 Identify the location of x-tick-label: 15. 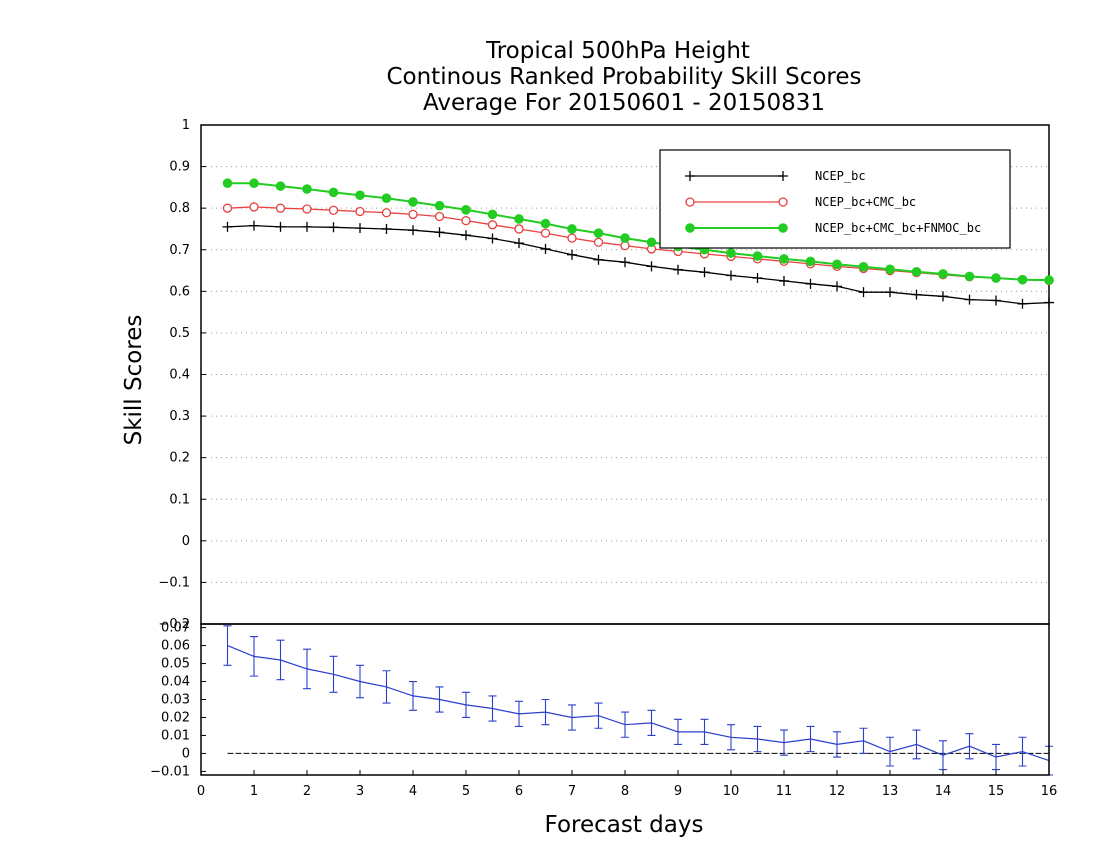
(996, 791).